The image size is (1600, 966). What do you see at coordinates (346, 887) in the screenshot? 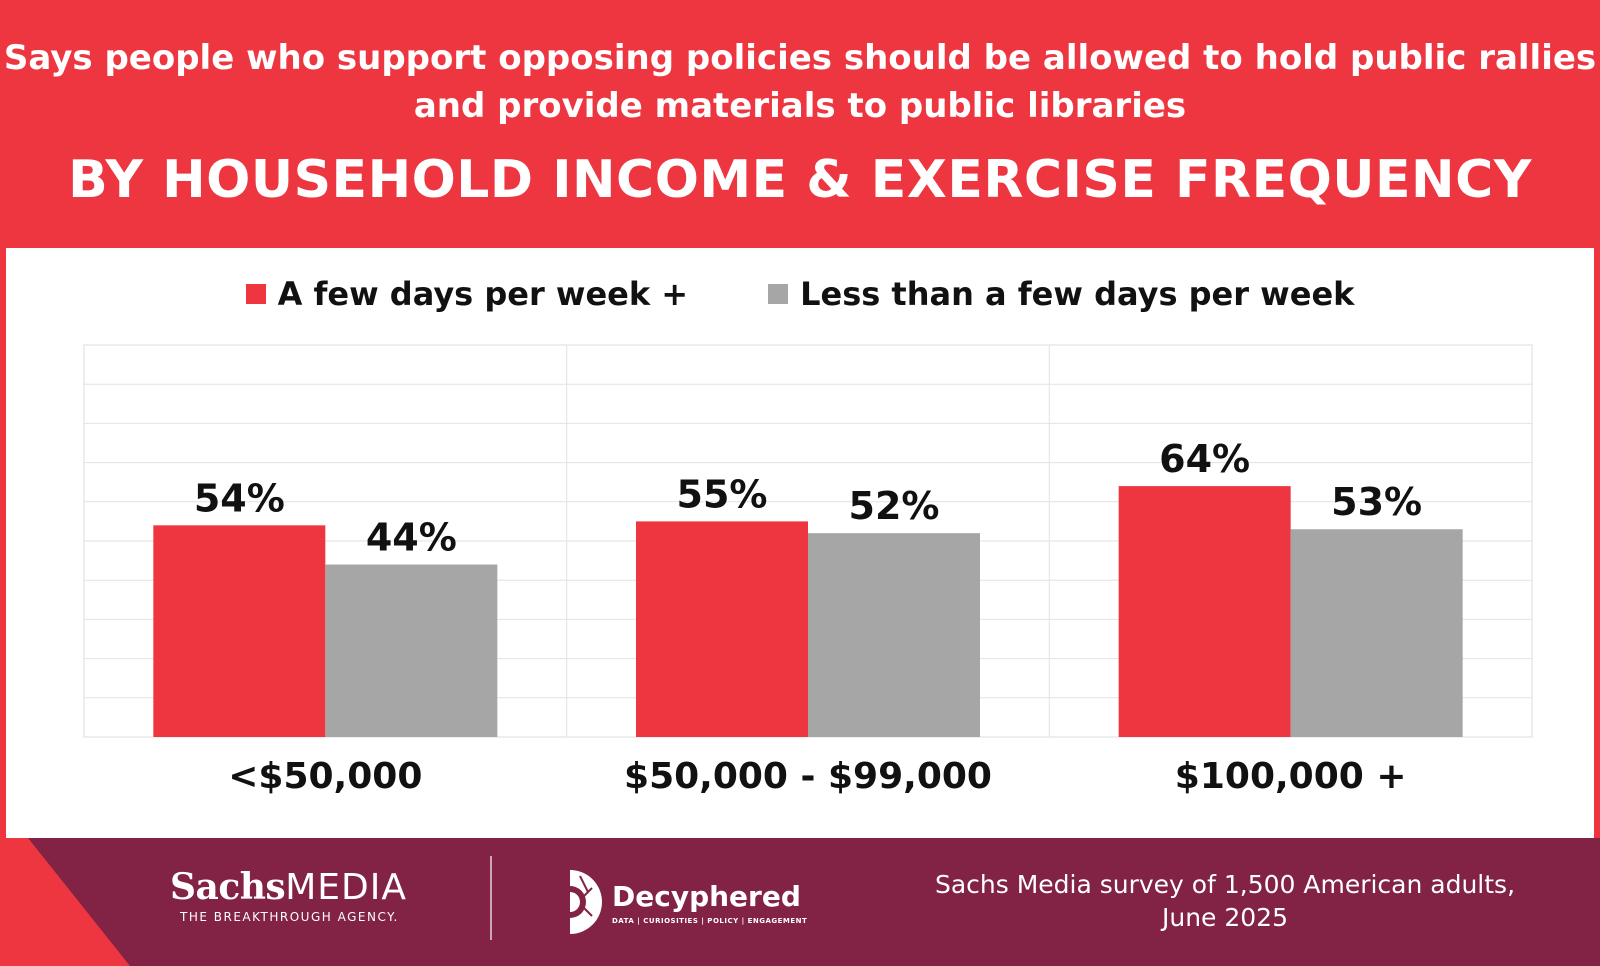
I see `brand-name-light: MEDIA` at bounding box center [346, 887].